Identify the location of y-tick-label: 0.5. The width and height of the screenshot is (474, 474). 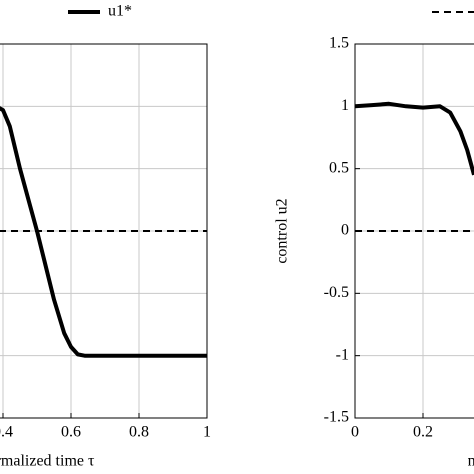
(339, 167).